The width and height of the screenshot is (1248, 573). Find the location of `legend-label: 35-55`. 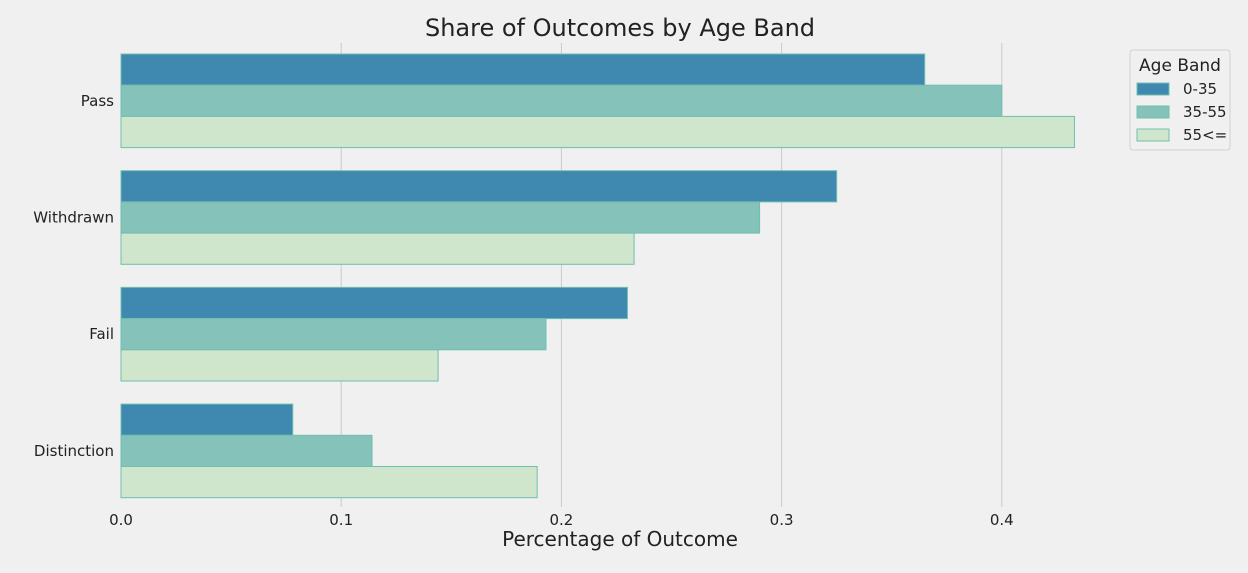

legend-label: 35-55 is located at coordinates (1205, 112).